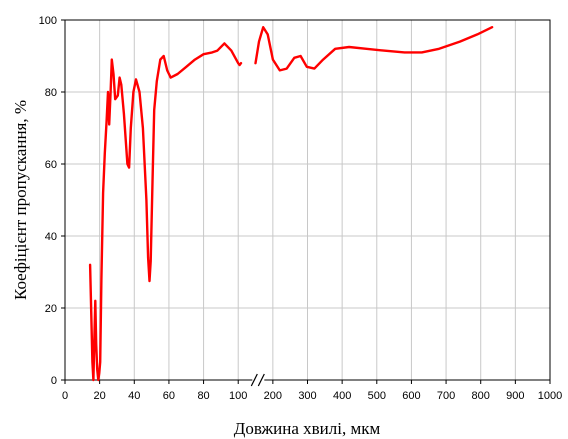 The width and height of the screenshot is (568, 439). I want to click on x-tick-label: 200, so click(273, 396).